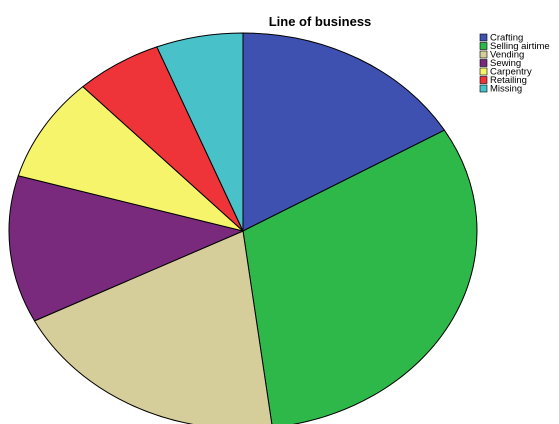  I want to click on legend-item: Retailing, so click(503, 80).